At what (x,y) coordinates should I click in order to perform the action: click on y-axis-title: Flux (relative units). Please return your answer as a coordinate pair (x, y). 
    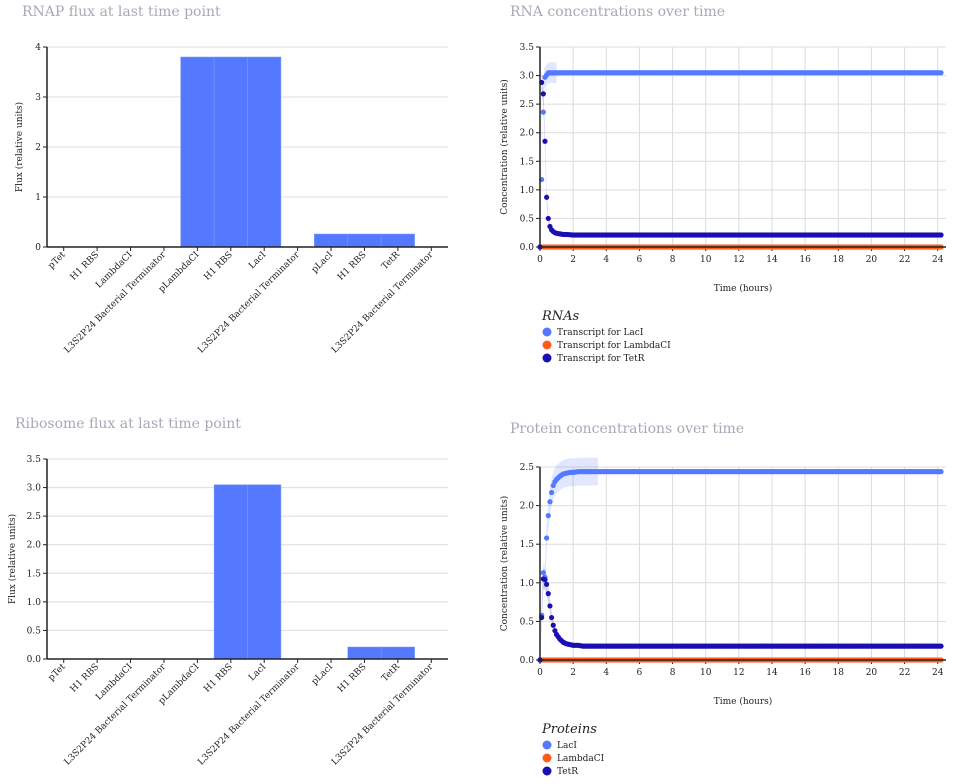
    Looking at the image, I should click on (19, 147).